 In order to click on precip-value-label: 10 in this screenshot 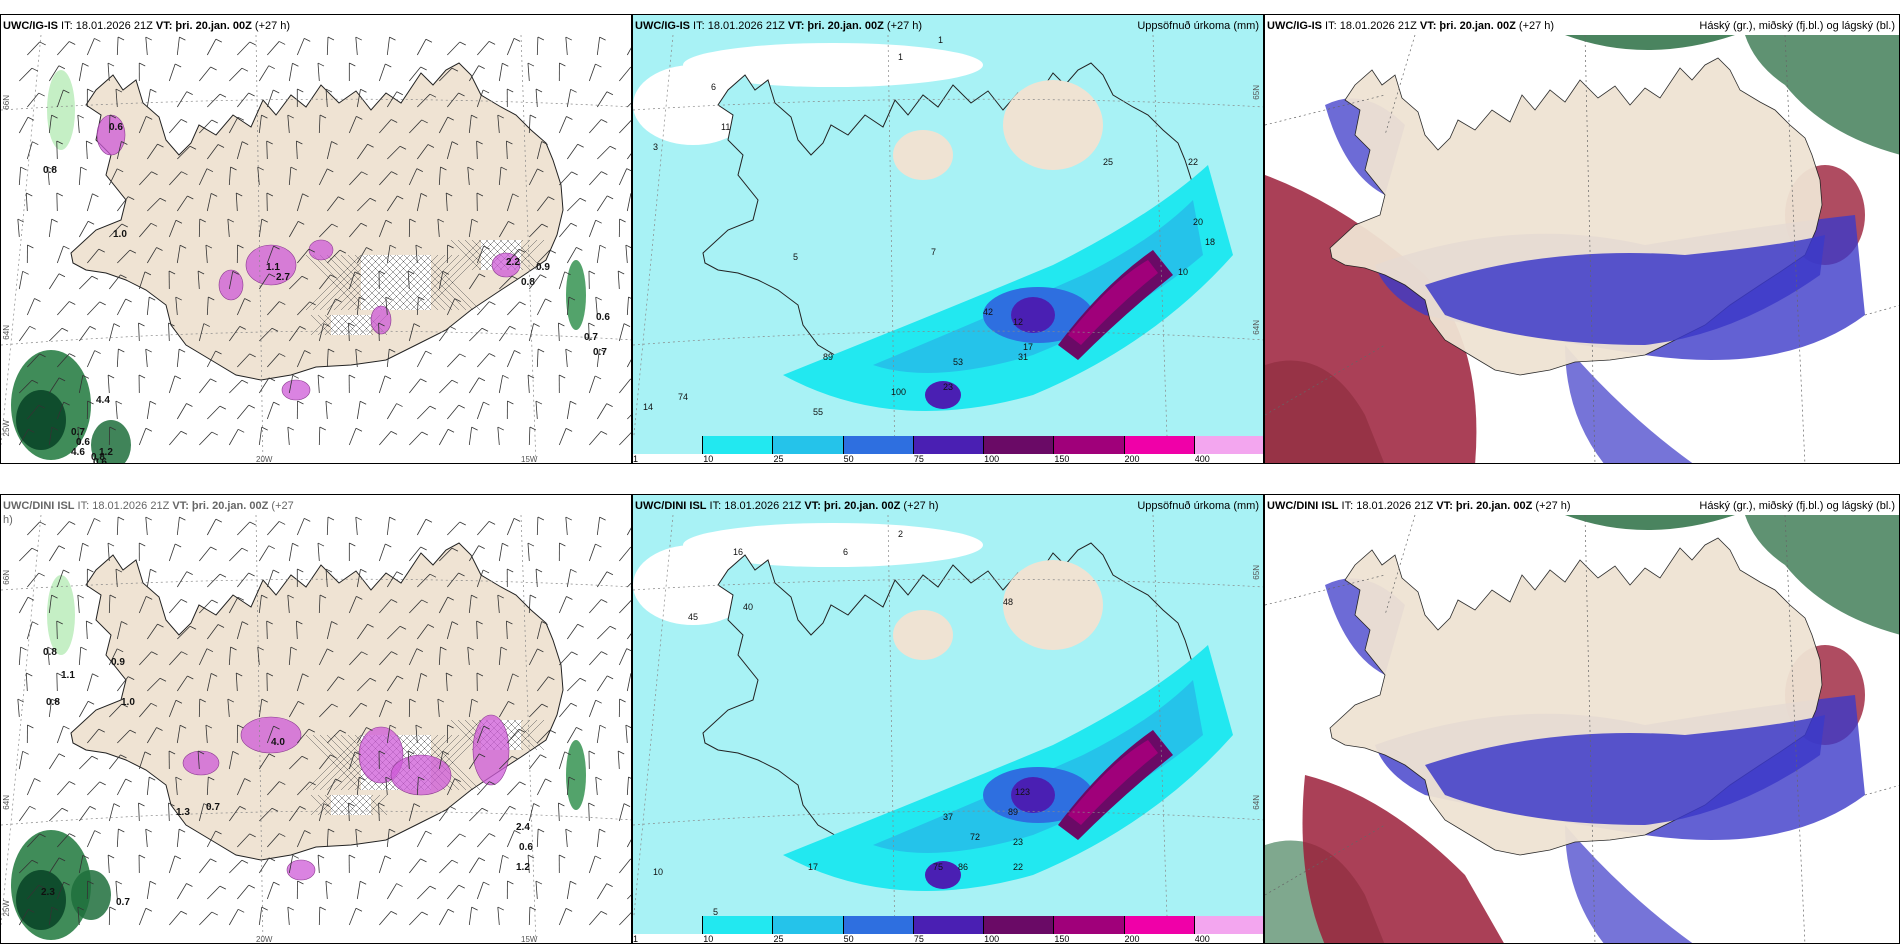, I will do `click(1183, 272)`.